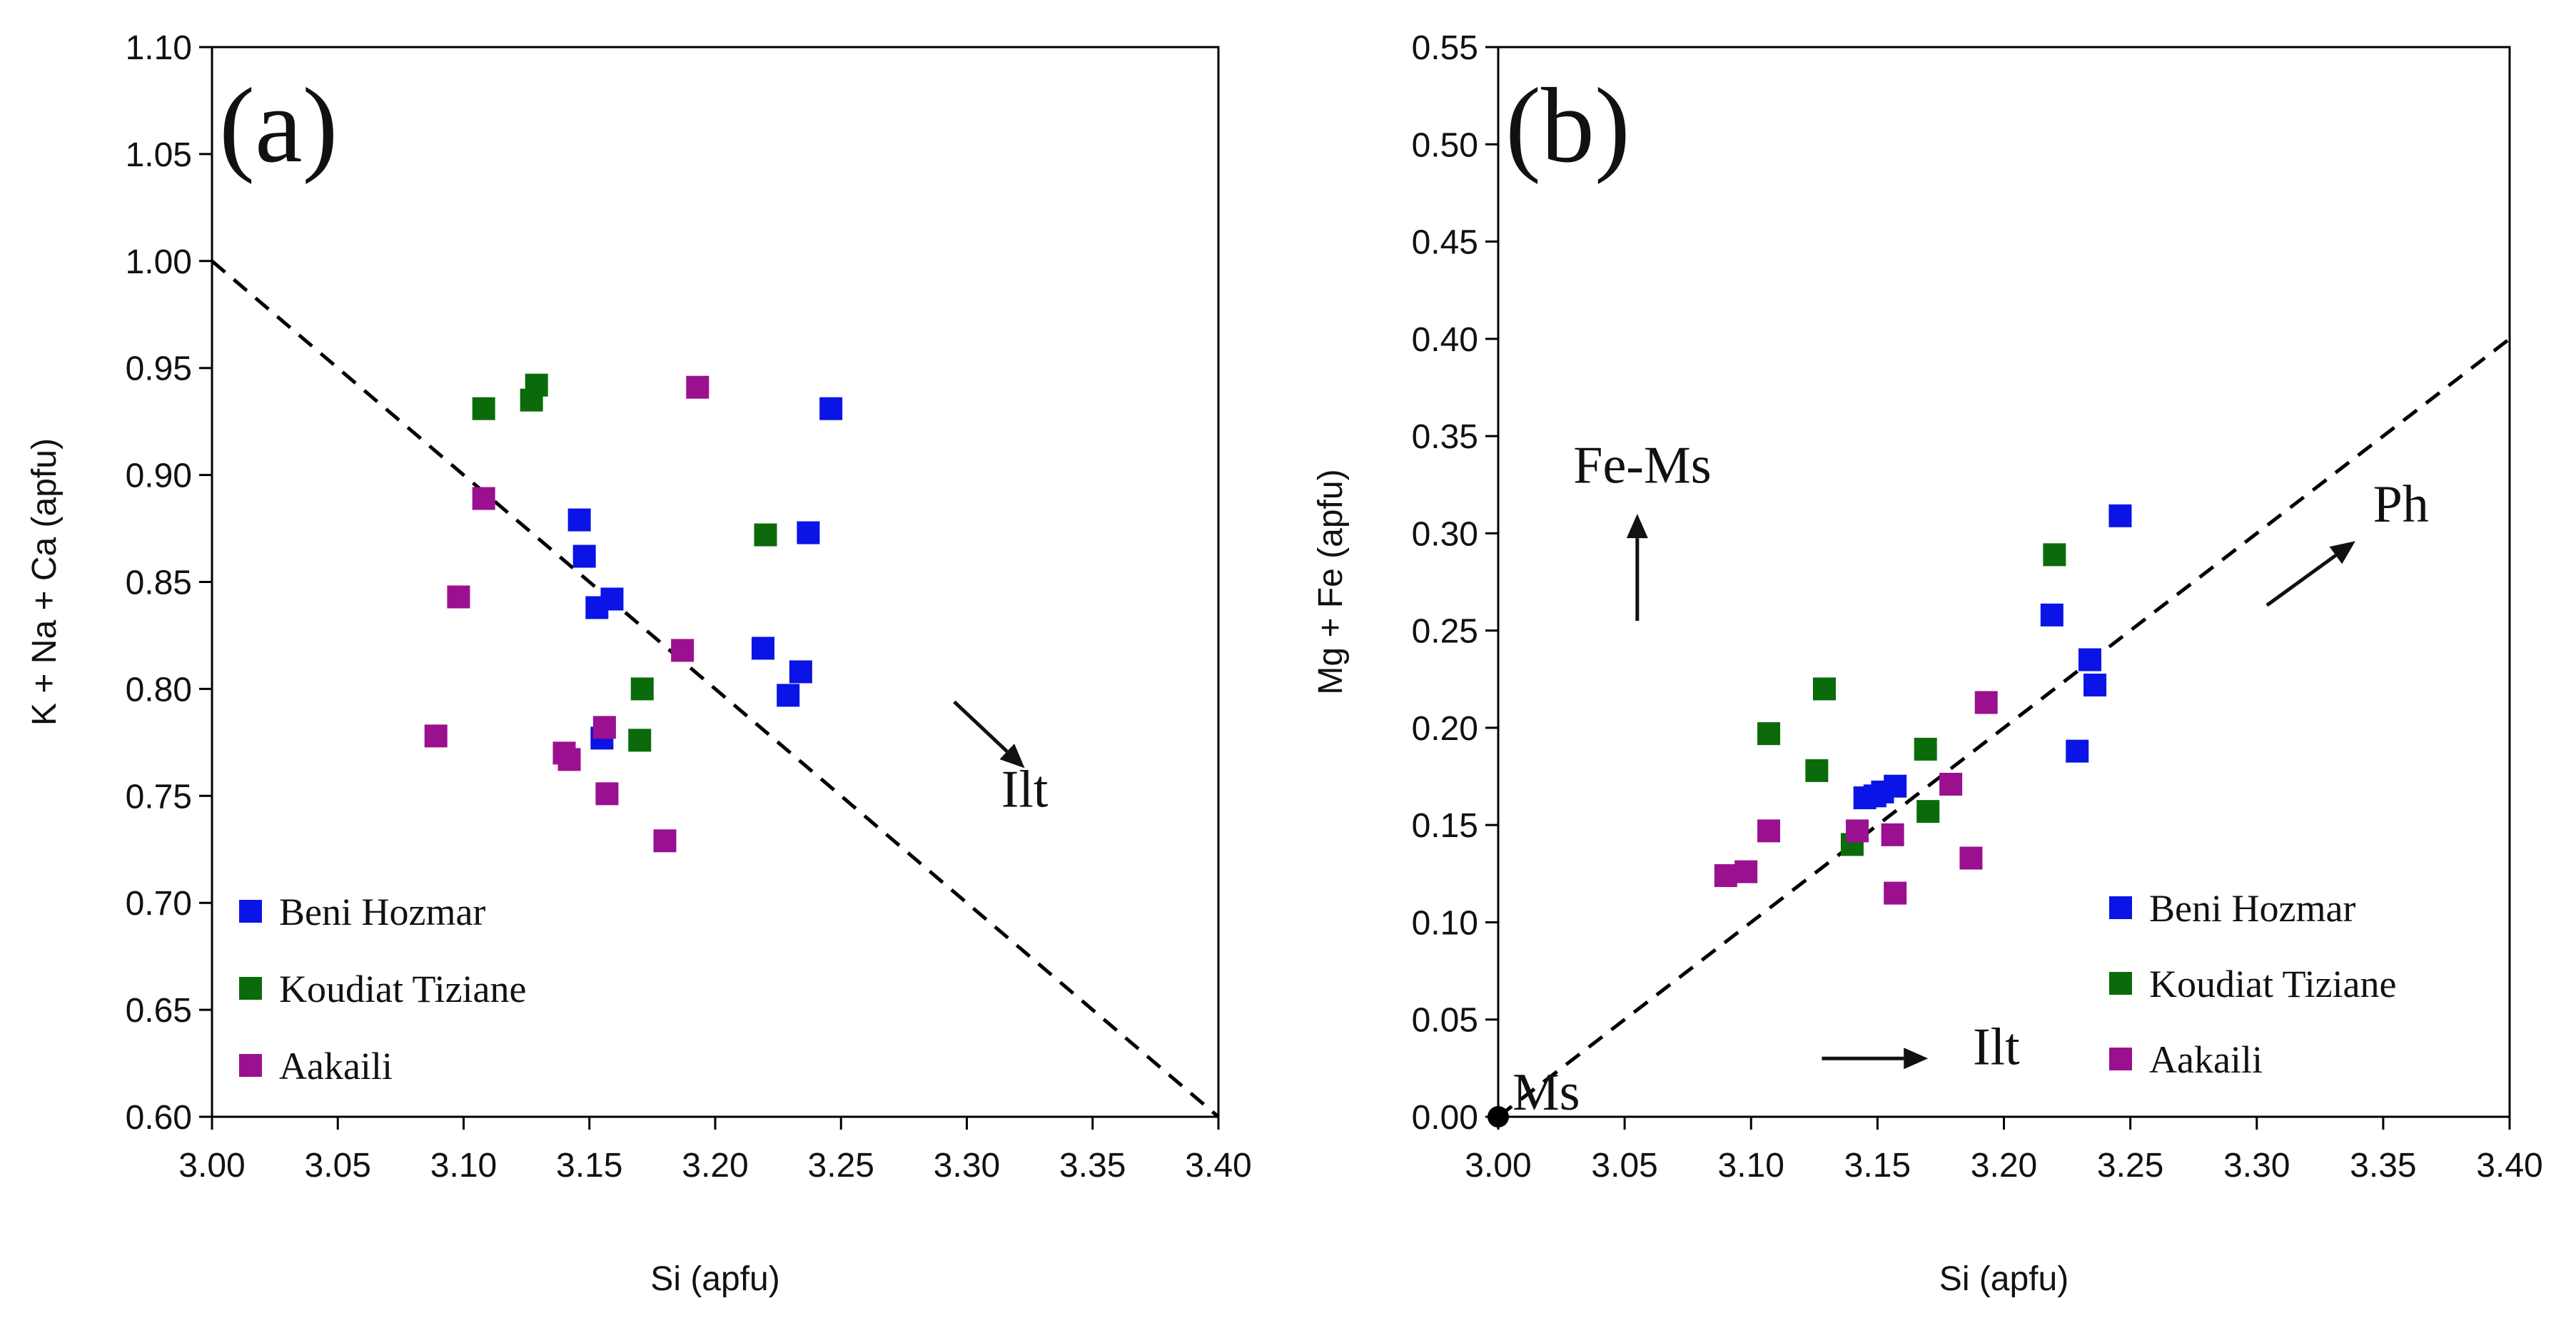 This screenshot has width=2576, height=1338. I want to click on x-tick-label: 3.25, so click(2130, 1166).